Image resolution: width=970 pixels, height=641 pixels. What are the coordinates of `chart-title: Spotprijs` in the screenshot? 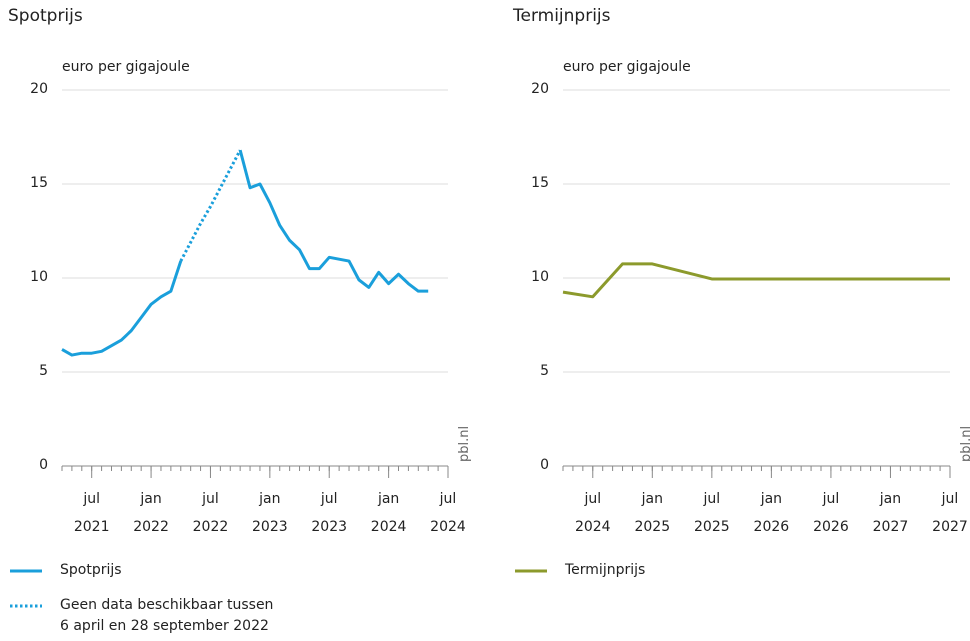 It's located at (45, 16).